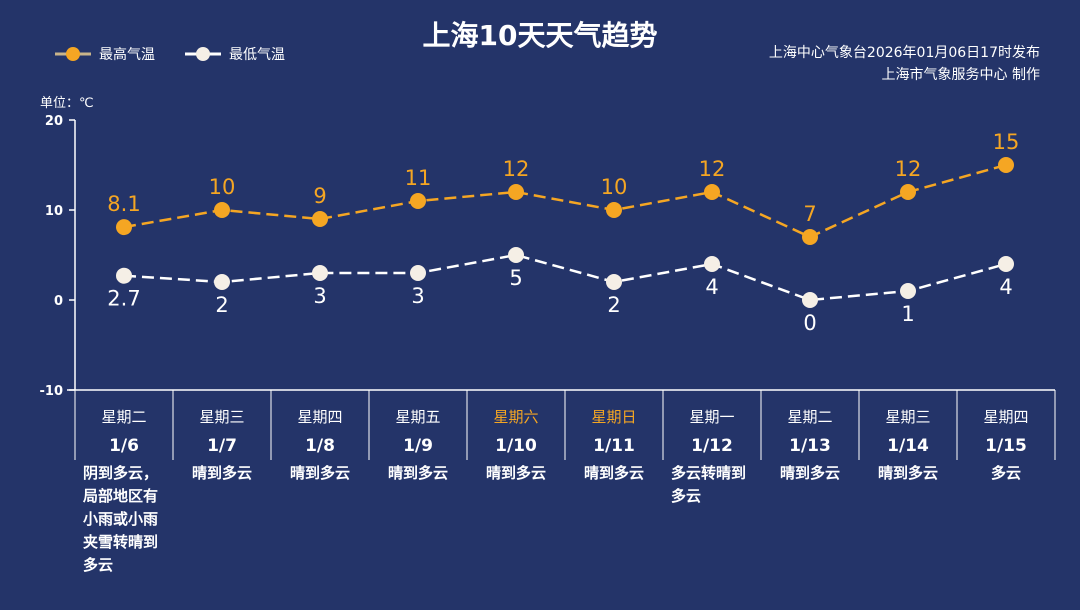 Image resolution: width=1080 pixels, height=610 pixels. I want to click on chart-title: 上海10天天气趋势, so click(540, 35).